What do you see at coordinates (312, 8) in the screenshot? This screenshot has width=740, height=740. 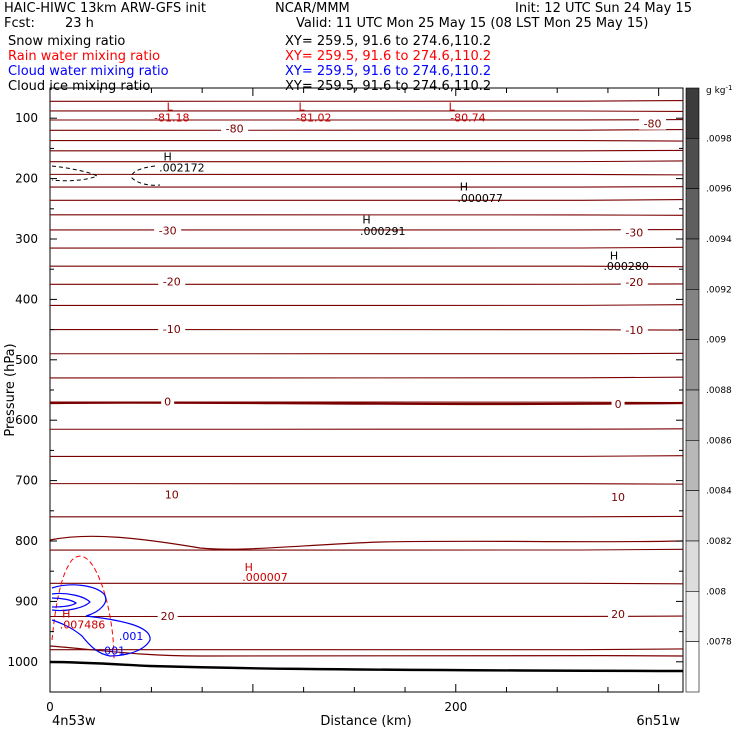 I see `institution-label: NCAR/MMM` at bounding box center [312, 8].